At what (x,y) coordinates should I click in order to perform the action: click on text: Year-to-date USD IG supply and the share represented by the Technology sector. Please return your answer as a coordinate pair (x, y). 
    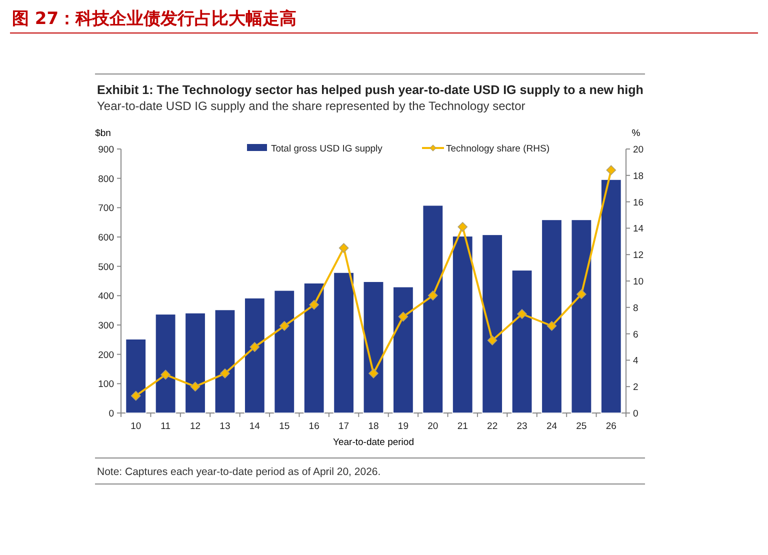
    Looking at the image, I should click on (311, 106).